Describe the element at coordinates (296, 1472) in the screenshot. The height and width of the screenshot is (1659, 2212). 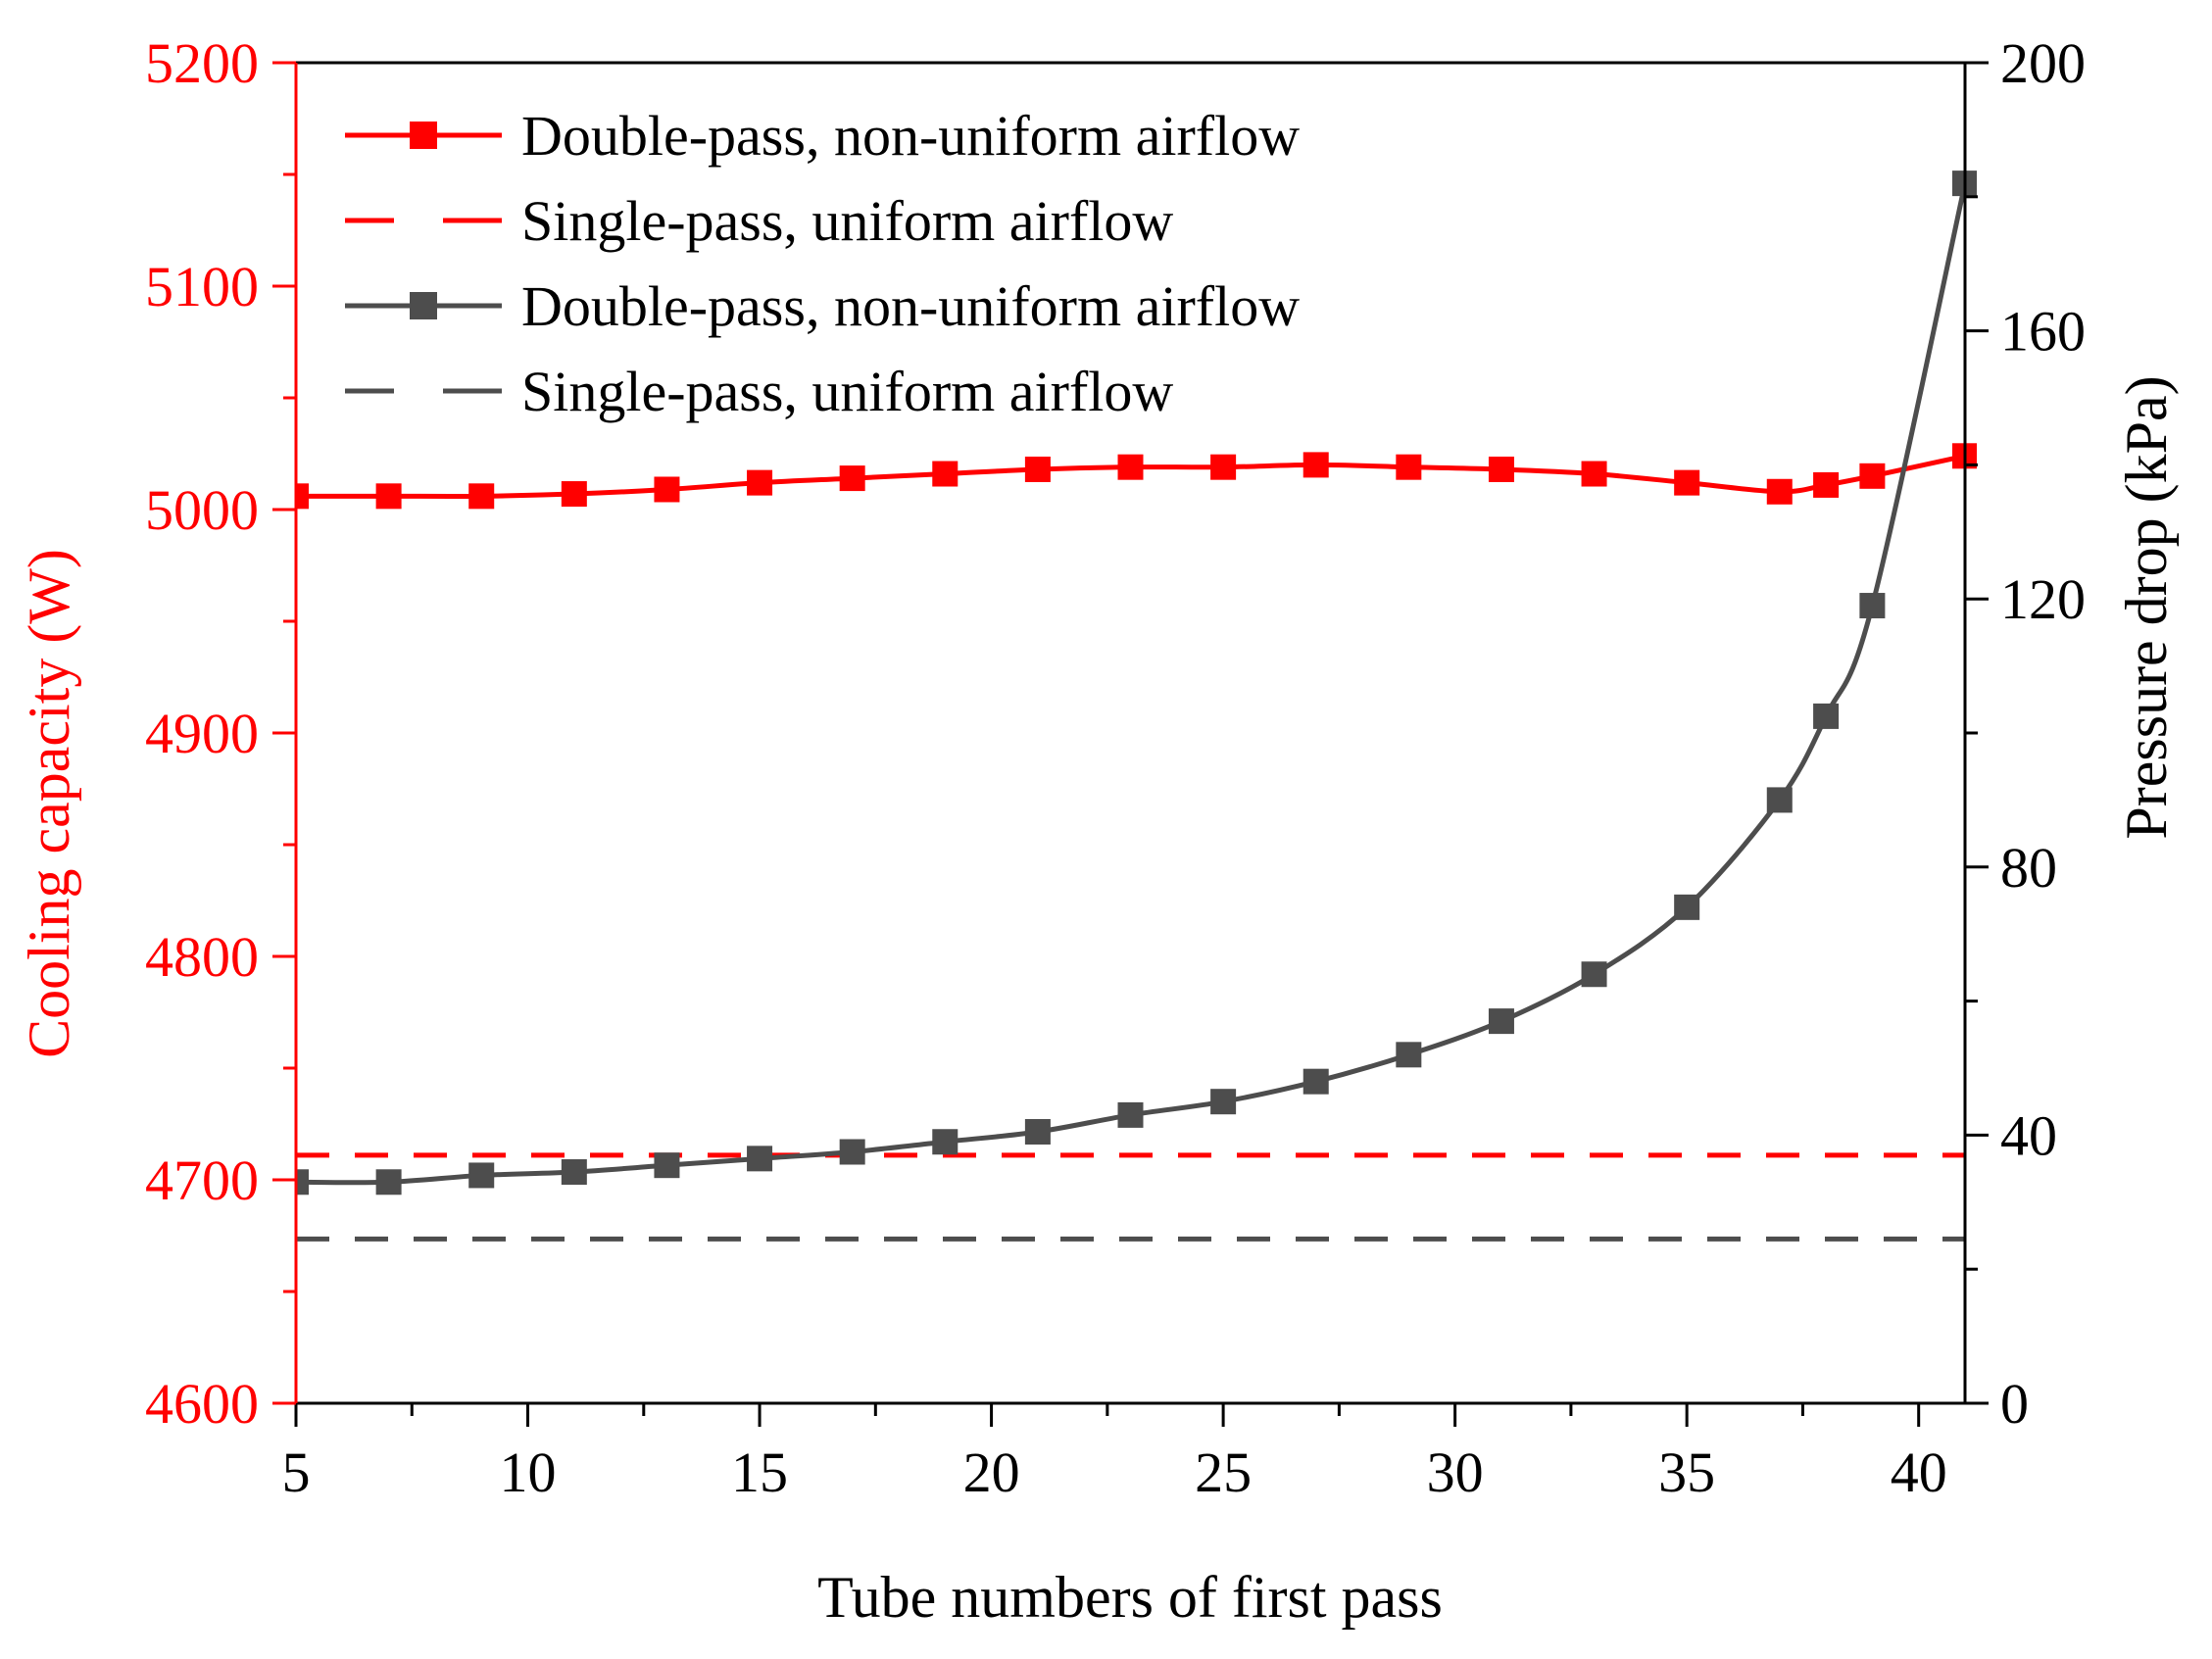
I see `x-tick-label-5: 5` at that location.